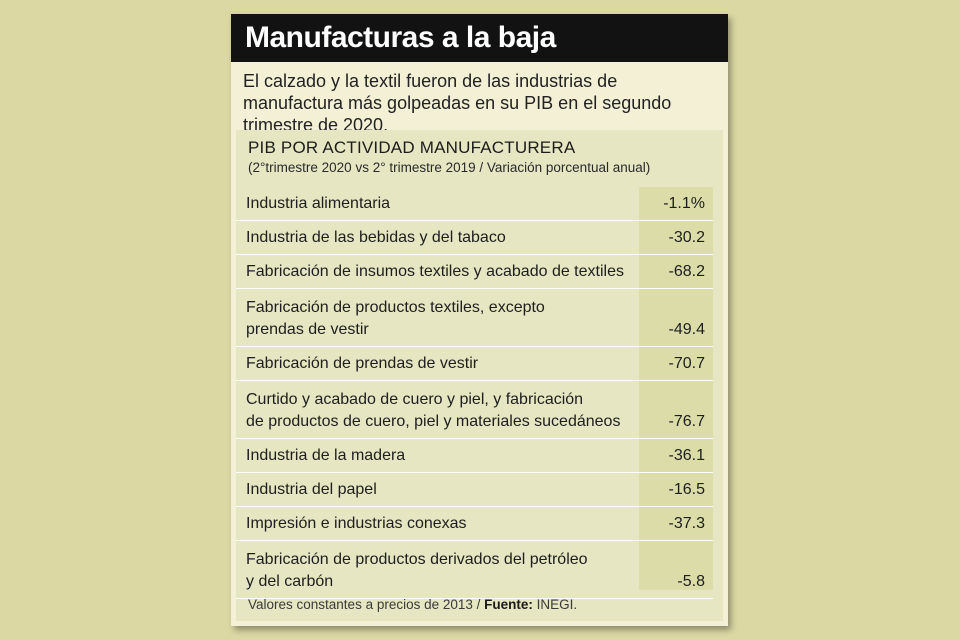 The width and height of the screenshot is (960, 640). What do you see at coordinates (686, 523) in the screenshot?
I see `row-value: -37.3` at bounding box center [686, 523].